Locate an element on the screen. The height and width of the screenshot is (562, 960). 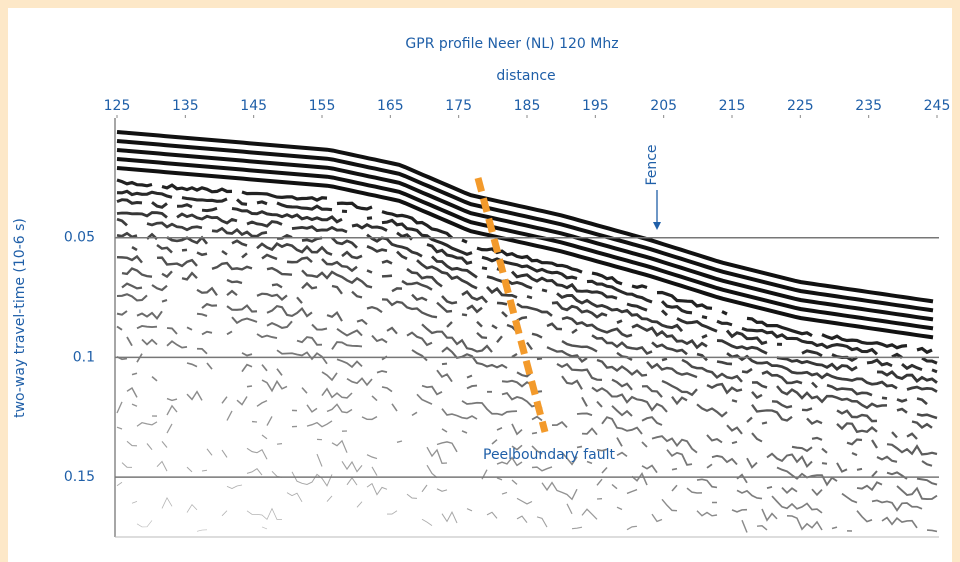
y-tick-label: 0.1 is located at coordinates (84, 357).